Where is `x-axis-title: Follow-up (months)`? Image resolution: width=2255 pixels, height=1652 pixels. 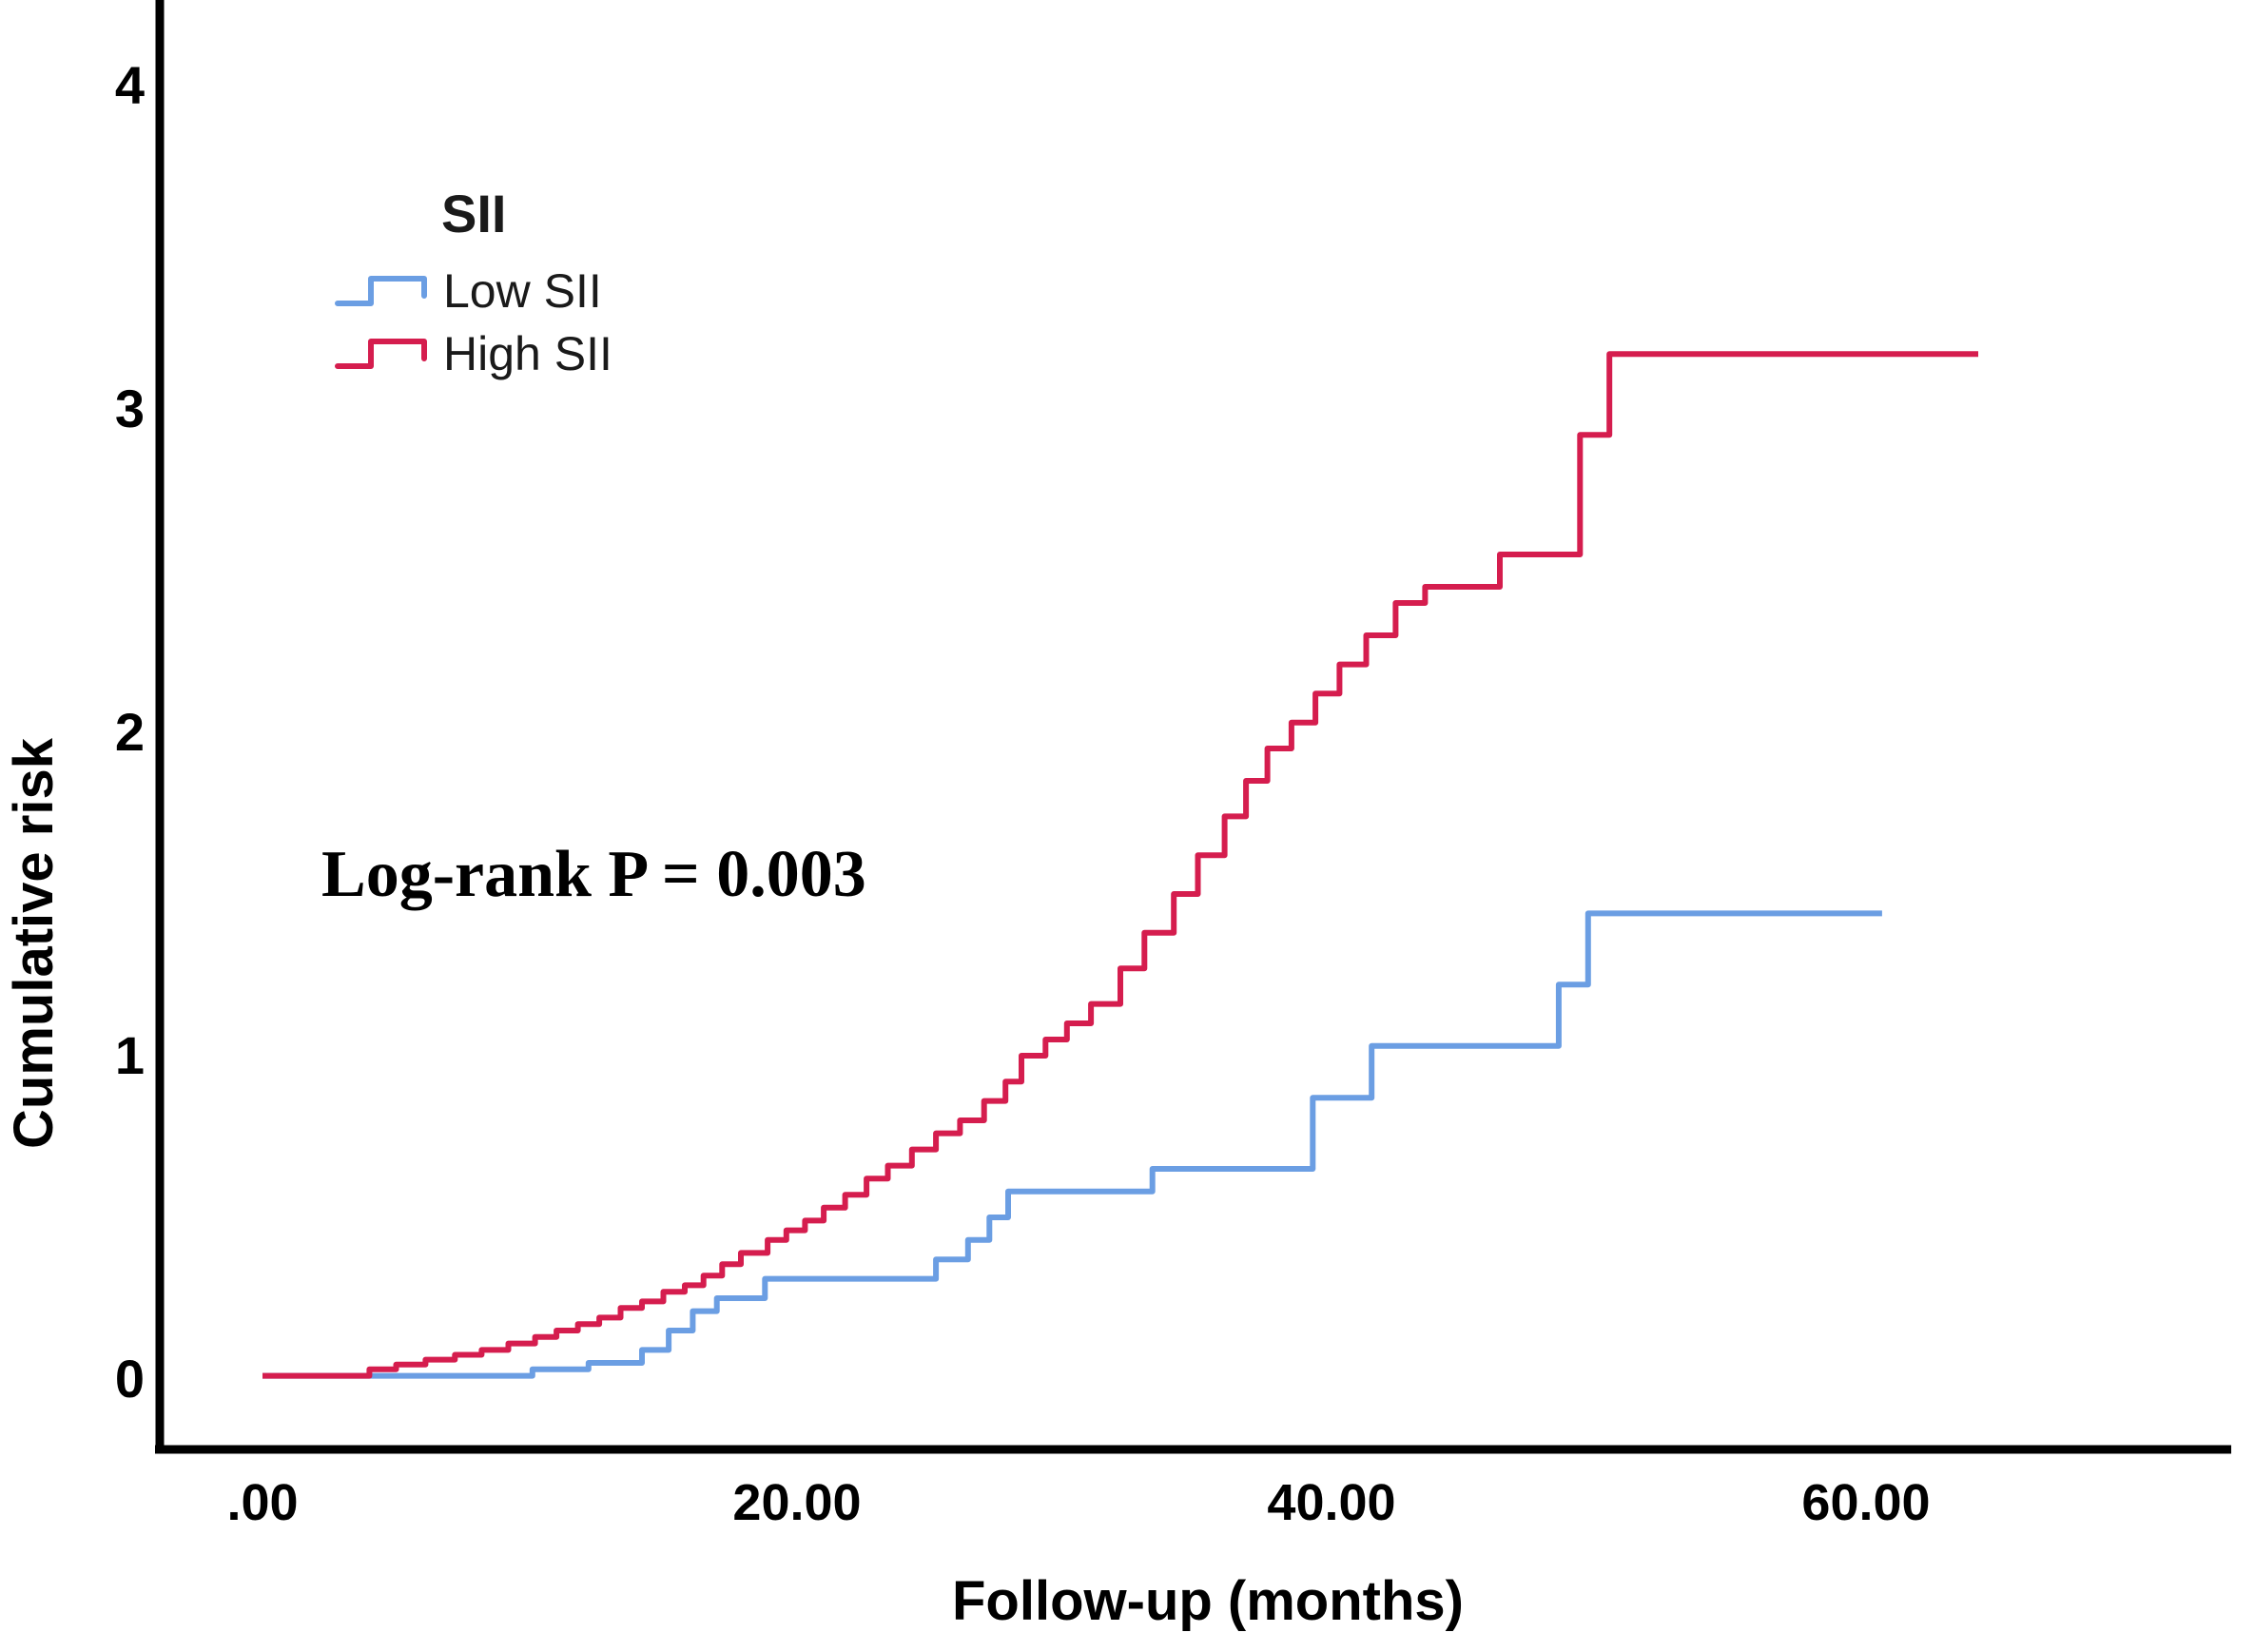
x-axis-title: Follow-up (months) is located at coordinates (1208, 1601).